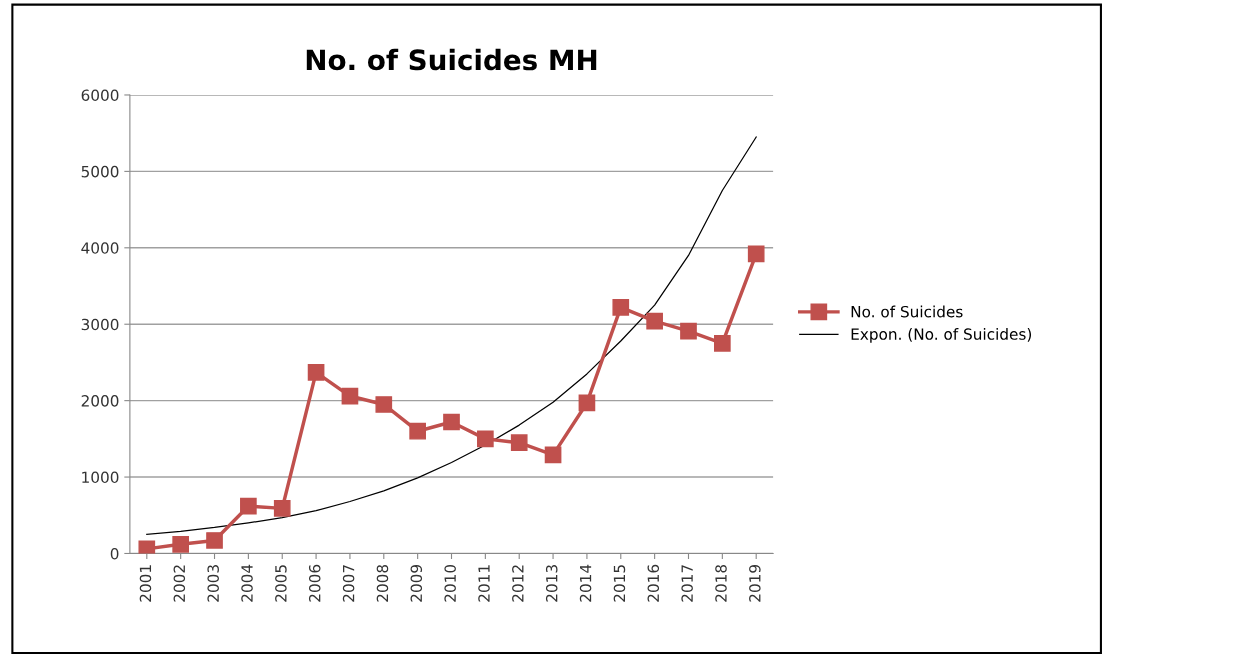 This screenshot has width=1237, height=655. What do you see at coordinates (100, 171) in the screenshot?
I see `y-tick-label: 5000` at bounding box center [100, 171].